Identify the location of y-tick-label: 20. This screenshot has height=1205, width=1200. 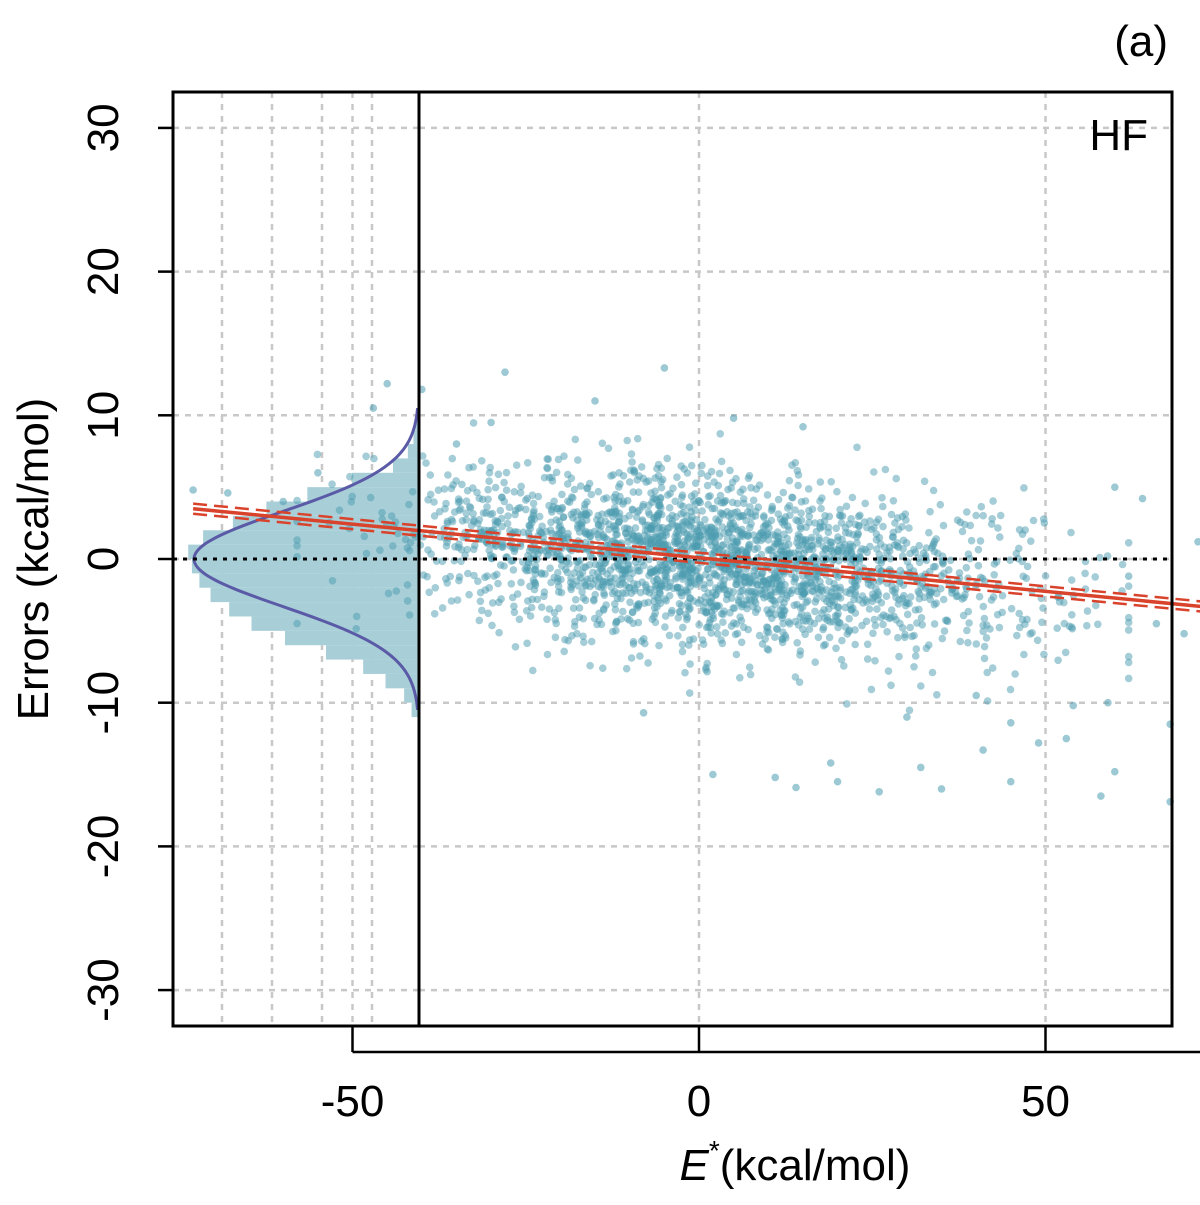
(103, 271).